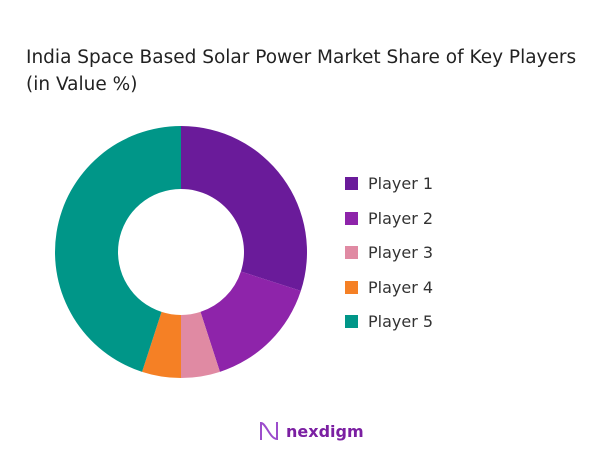  I want to click on legend-item: Player 2, so click(389, 218).